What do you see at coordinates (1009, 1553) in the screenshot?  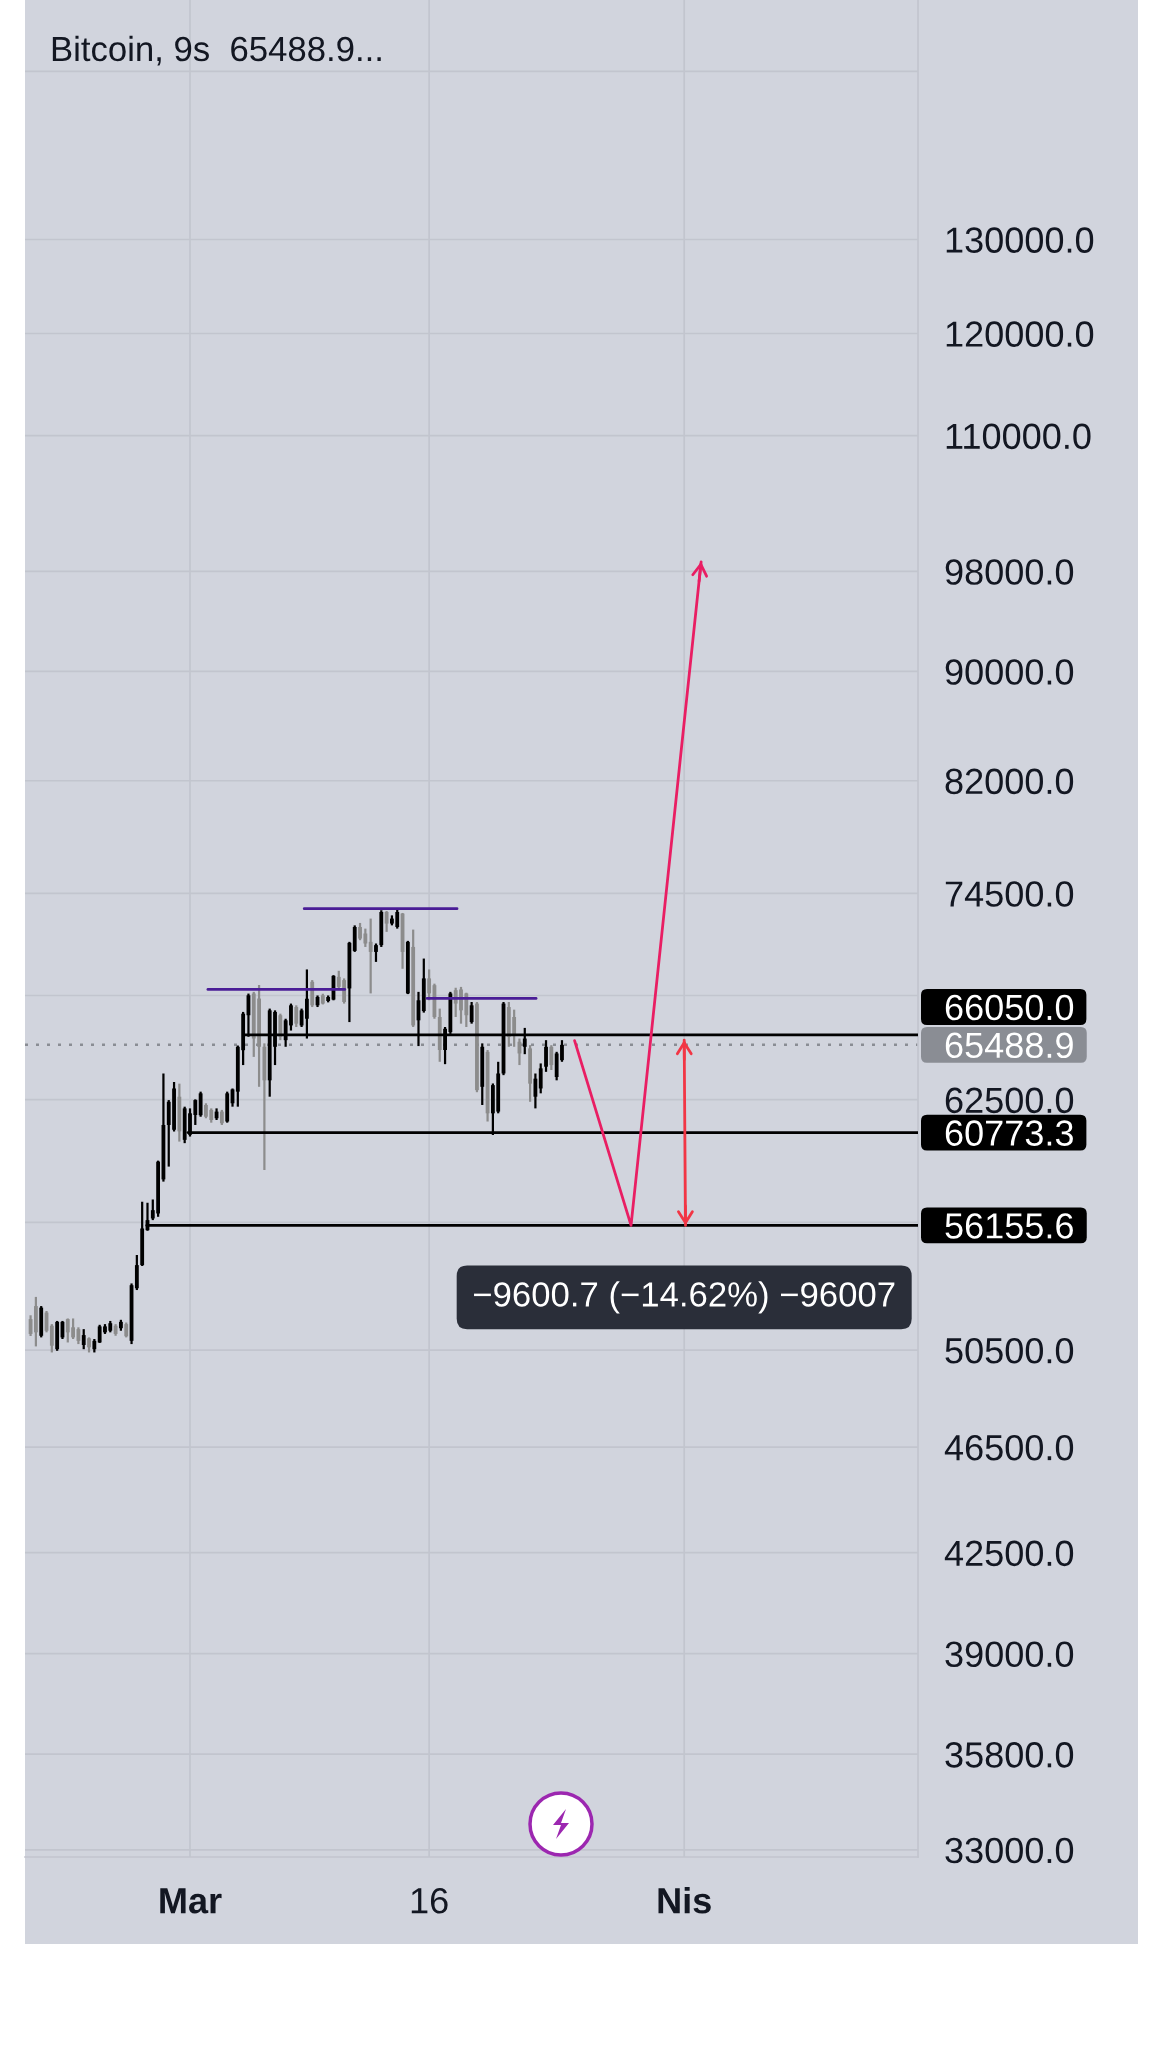 I see `y-tick-label: 42500.0` at bounding box center [1009, 1553].